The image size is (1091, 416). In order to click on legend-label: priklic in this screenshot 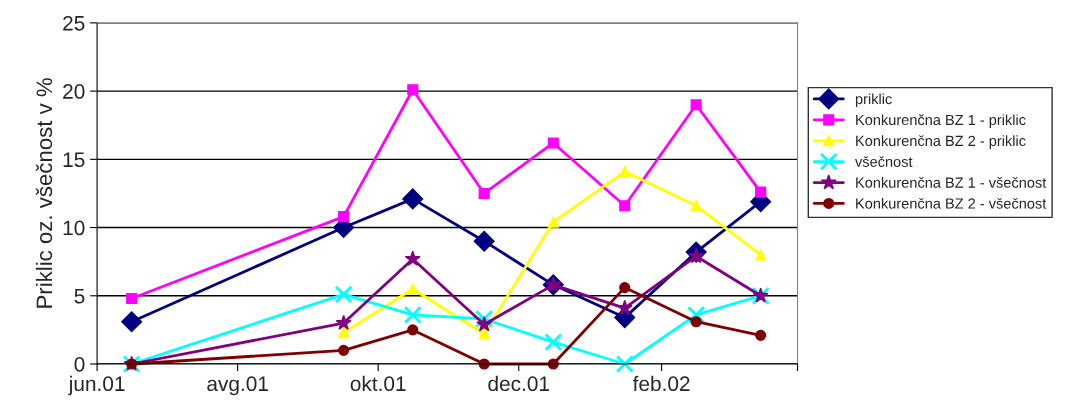, I will do `click(873, 100)`.